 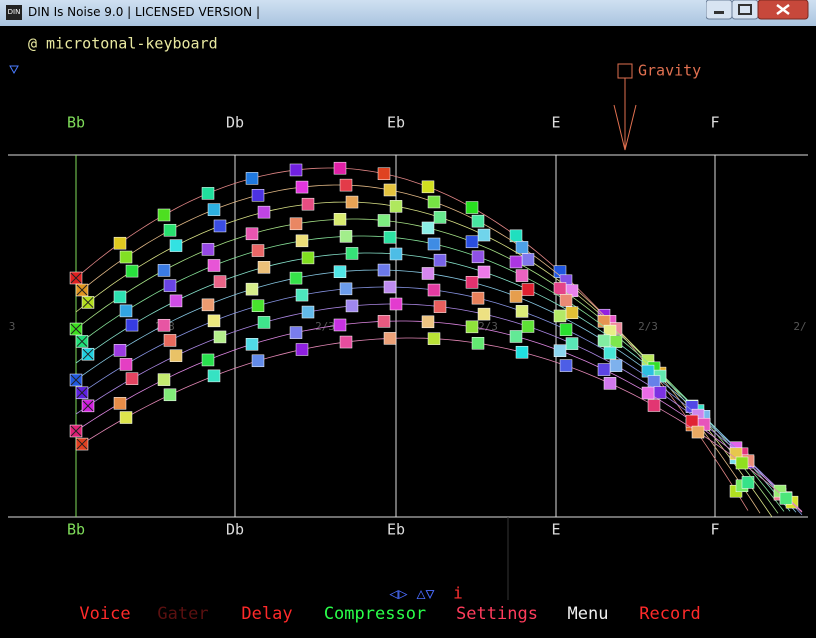 I want to click on maximize-button, so click(x=745, y=10).